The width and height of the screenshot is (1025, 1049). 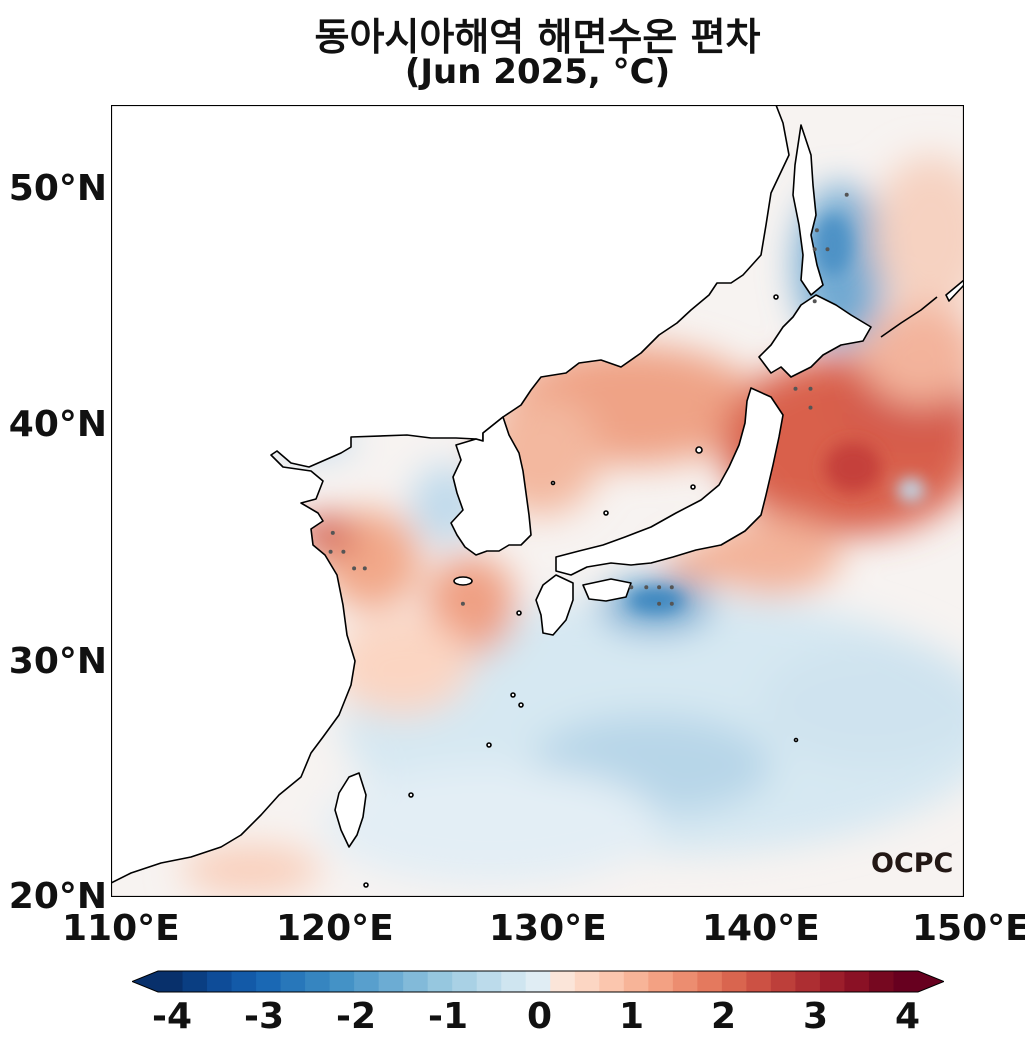 I want to click on colorbar, so click(x=538, y=981).